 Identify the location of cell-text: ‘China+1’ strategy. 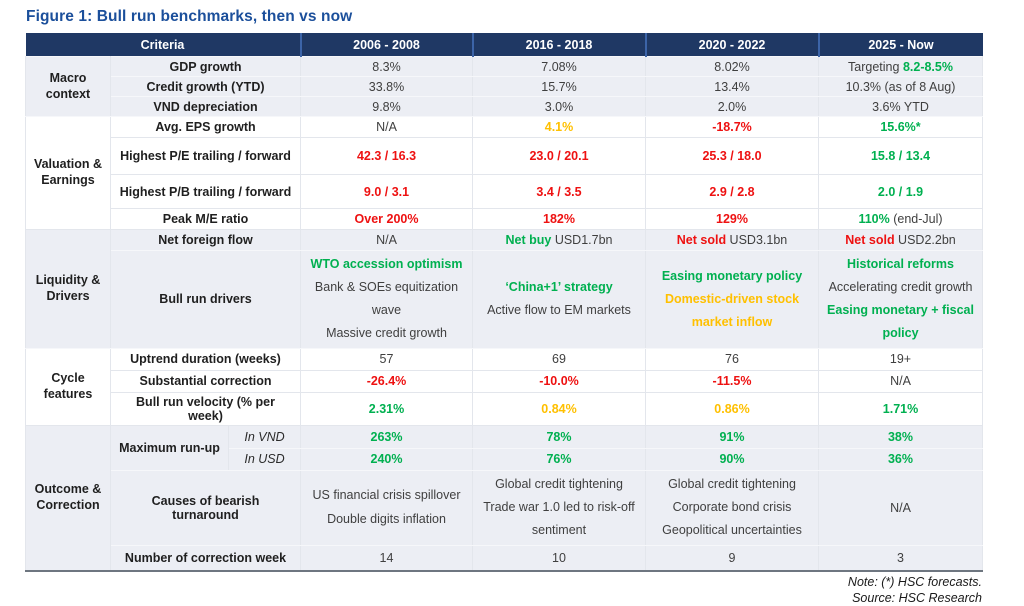
(559, 287).